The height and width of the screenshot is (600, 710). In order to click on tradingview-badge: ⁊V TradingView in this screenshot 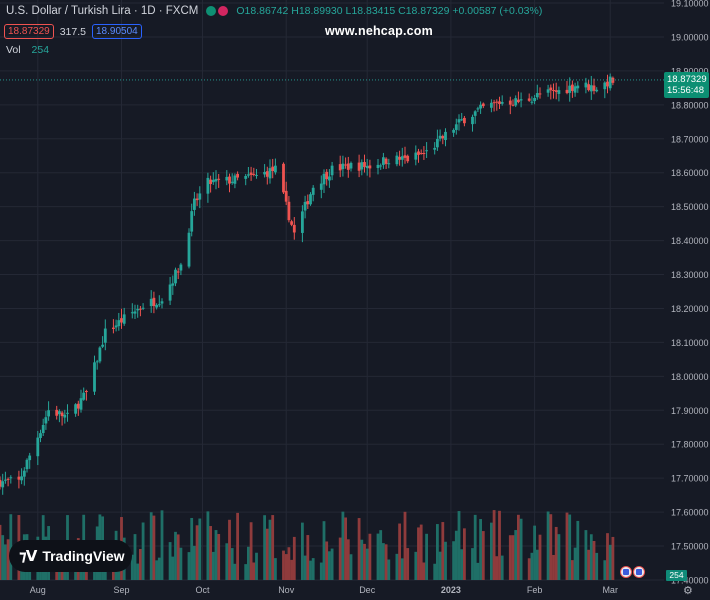, I will do `click(70, 556)`.